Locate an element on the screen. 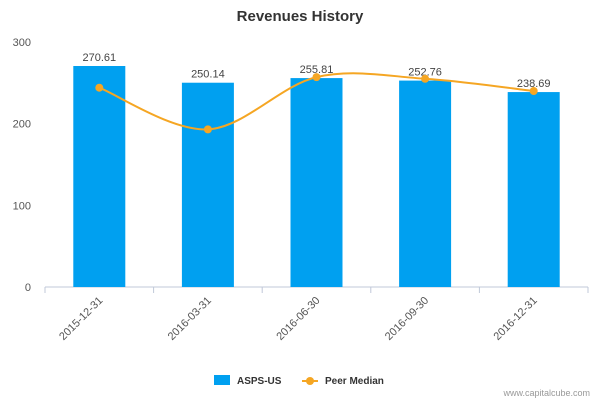  bar-value-label: 255.81 is located at coordinates (317, 70).